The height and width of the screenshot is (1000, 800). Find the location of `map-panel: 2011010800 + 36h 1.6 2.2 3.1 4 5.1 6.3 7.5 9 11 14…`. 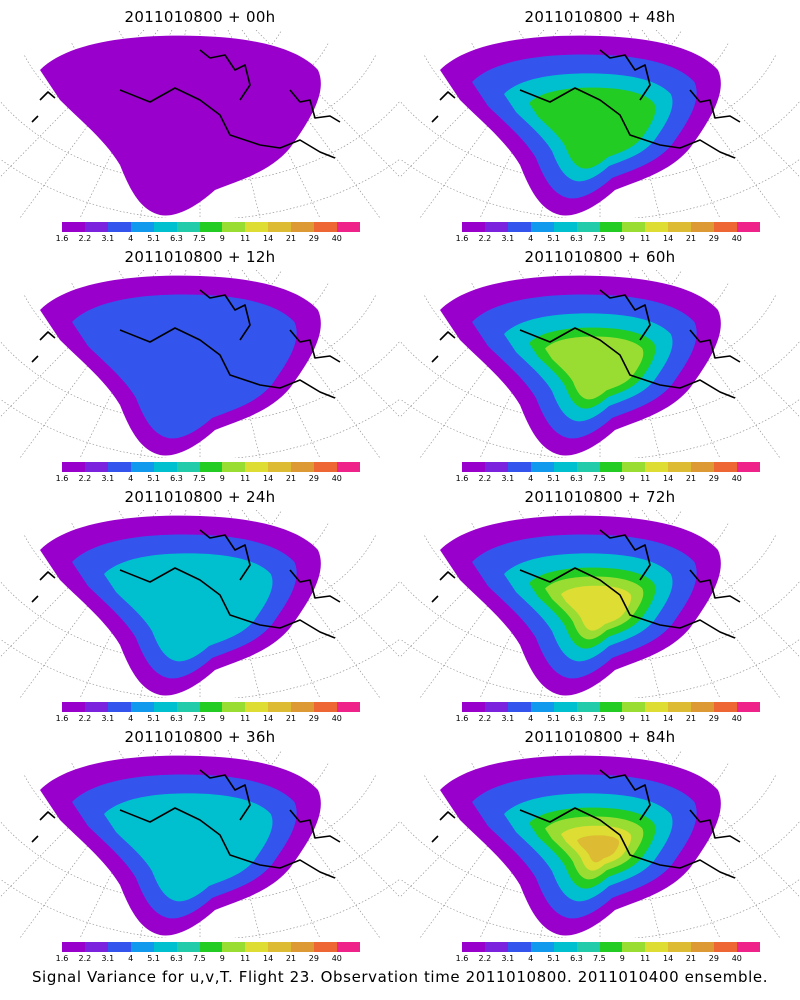

map-panel: 2011010800 + 36h 1.6 2.2 3.1 4 5.1 6.3 7.5 9 11 14… is located at coordinates (200, 844).